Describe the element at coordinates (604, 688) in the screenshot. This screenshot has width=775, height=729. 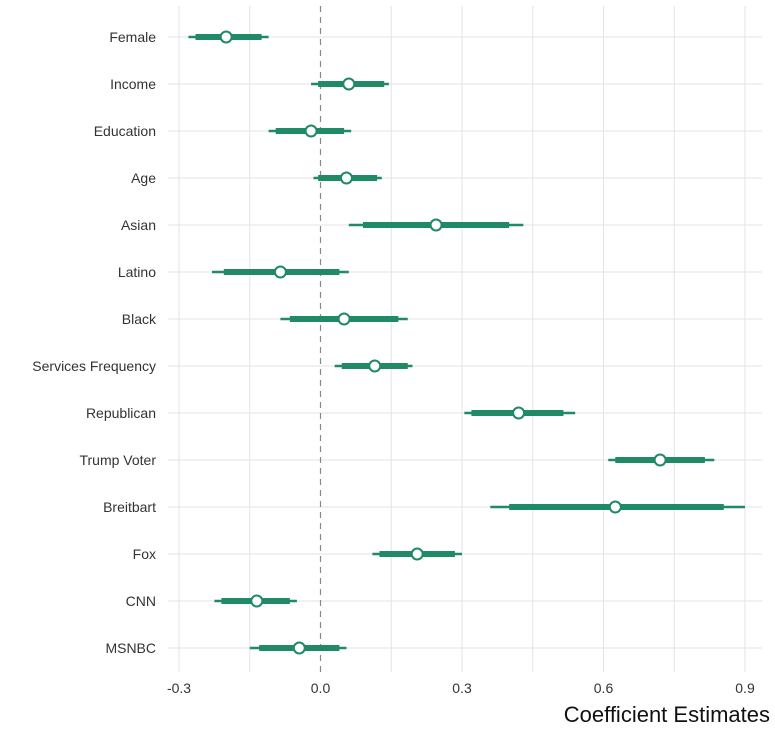
I see `x-tick-label: 0.6` at that location.